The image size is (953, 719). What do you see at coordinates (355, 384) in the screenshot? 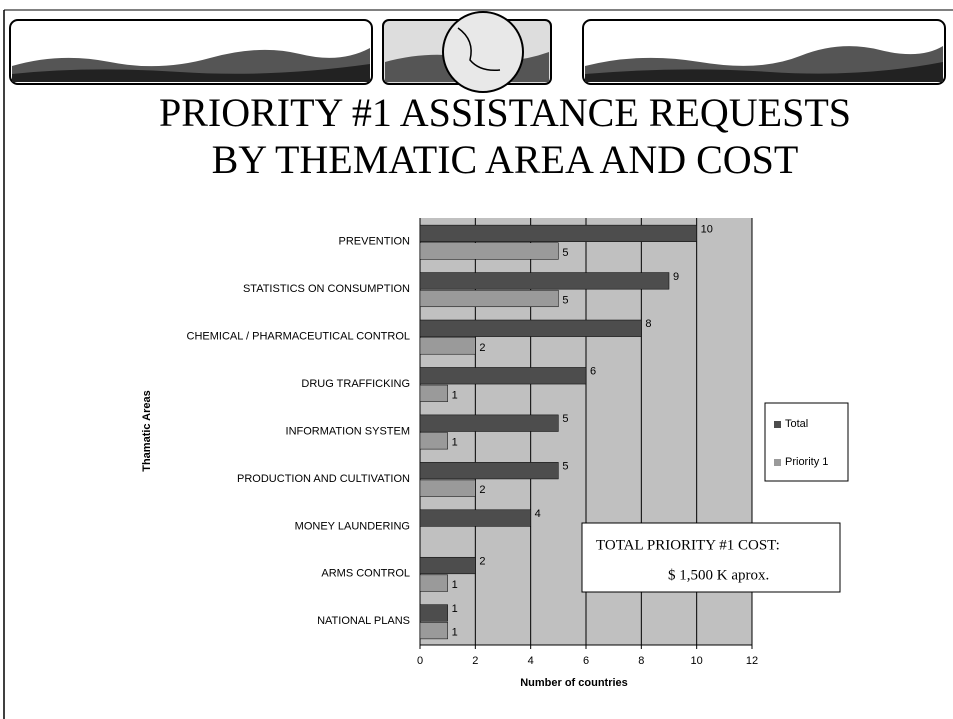
I see `y-tick-label: DRUG TRAFFICKING` at bounding box center [355, 384].